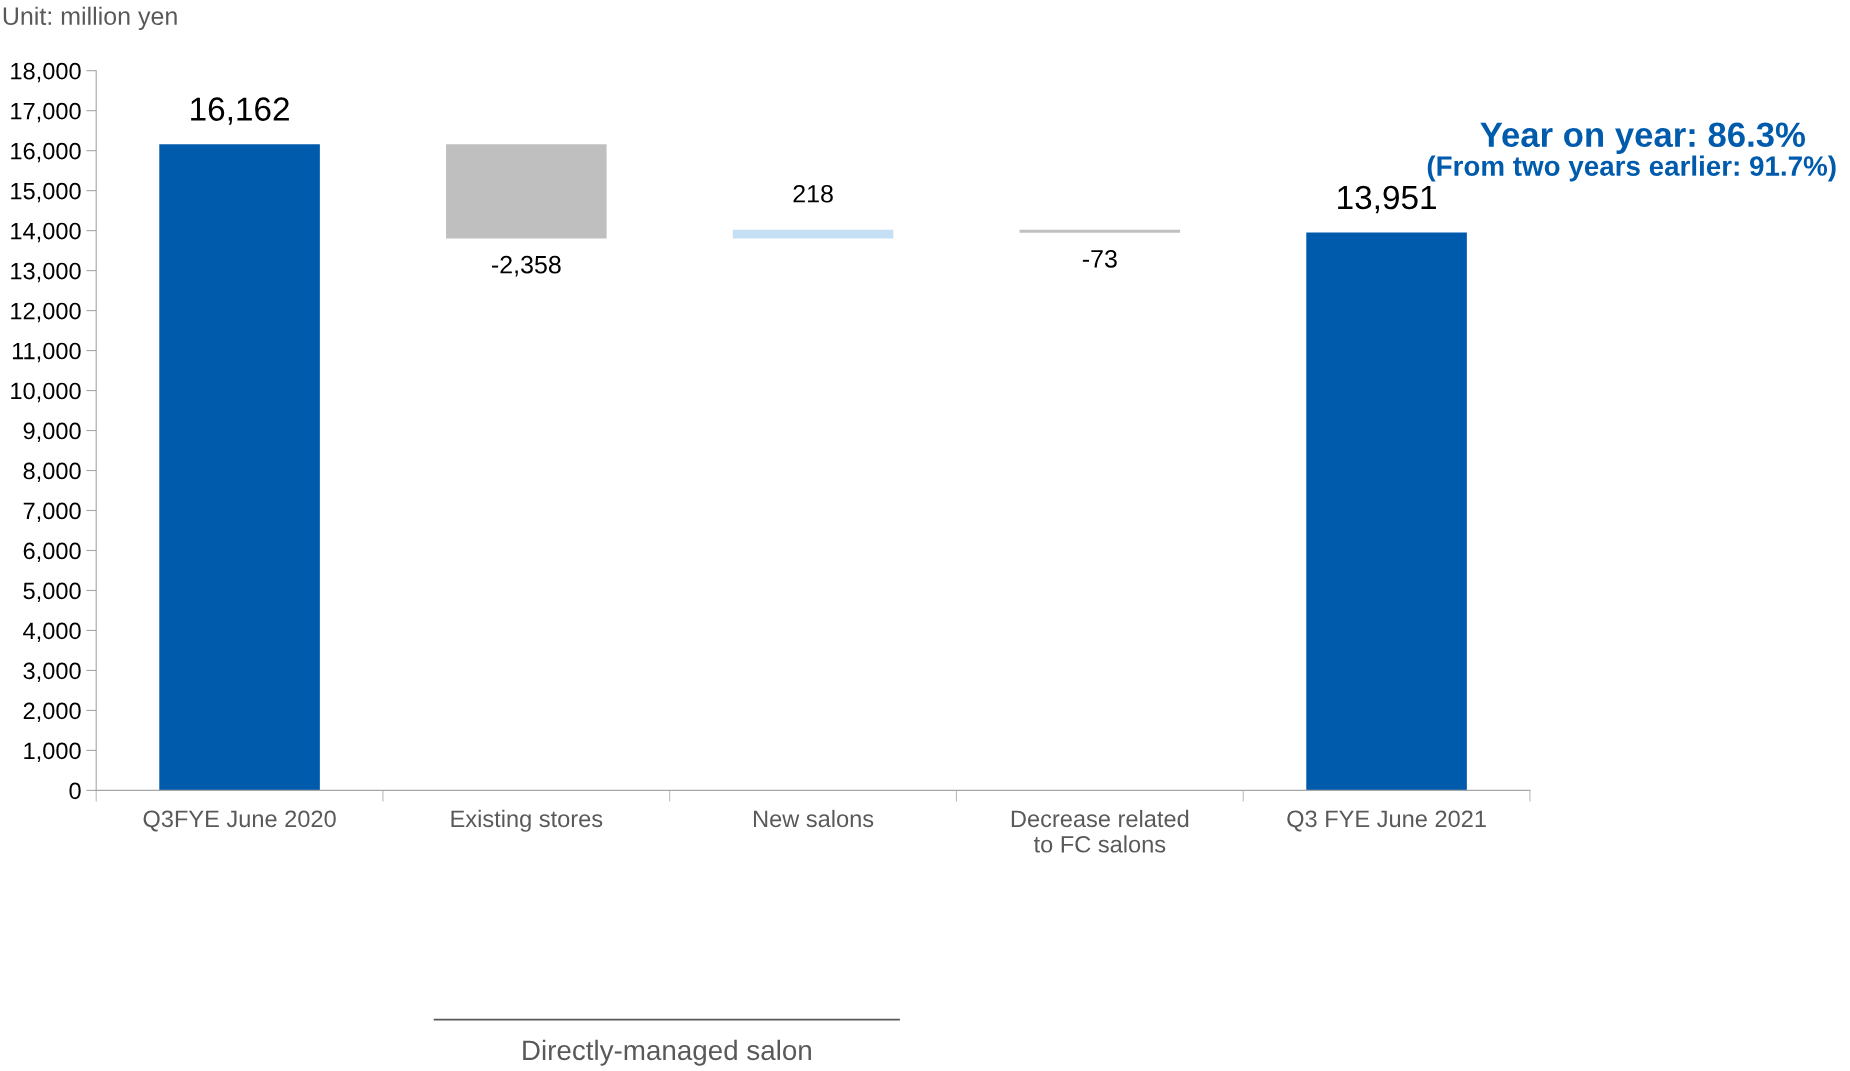  Describe the element at coordinates (46, 72) in the screenshot. I see `y-tick-label: 18,000` at that location.